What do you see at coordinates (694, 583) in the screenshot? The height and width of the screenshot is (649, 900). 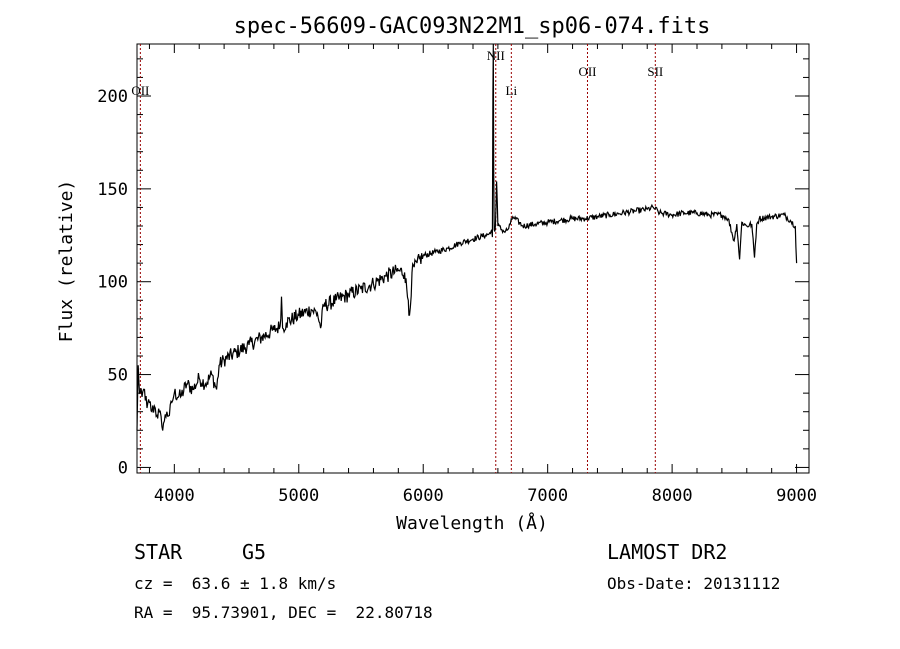 I see `observation-date: Obs-Date: 20131112` at bounding box center [694, 583].